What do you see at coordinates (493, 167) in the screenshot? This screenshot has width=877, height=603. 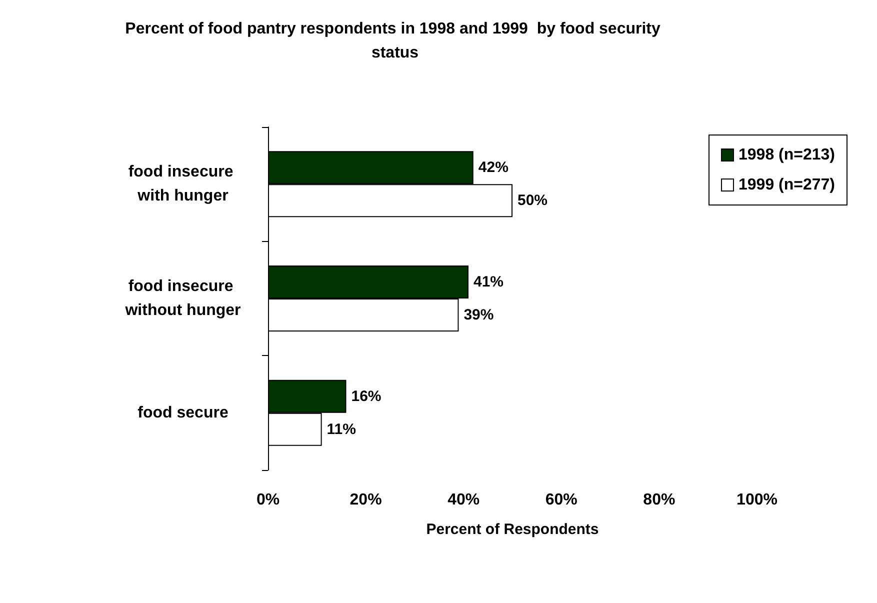 I see `data-label: 42%` at bounding box center [493, 167].